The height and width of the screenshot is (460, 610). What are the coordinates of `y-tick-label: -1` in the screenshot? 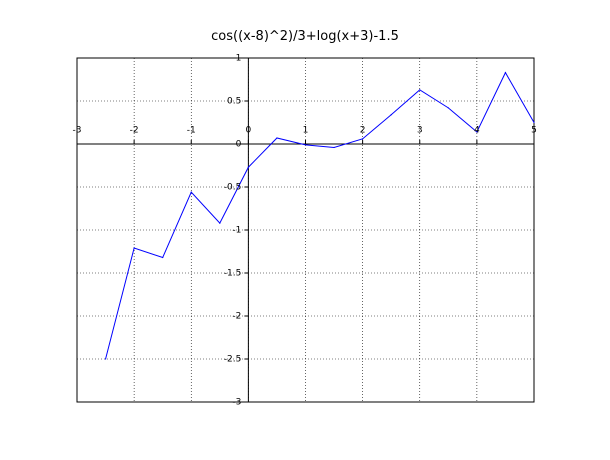 It's located at (236, 231).